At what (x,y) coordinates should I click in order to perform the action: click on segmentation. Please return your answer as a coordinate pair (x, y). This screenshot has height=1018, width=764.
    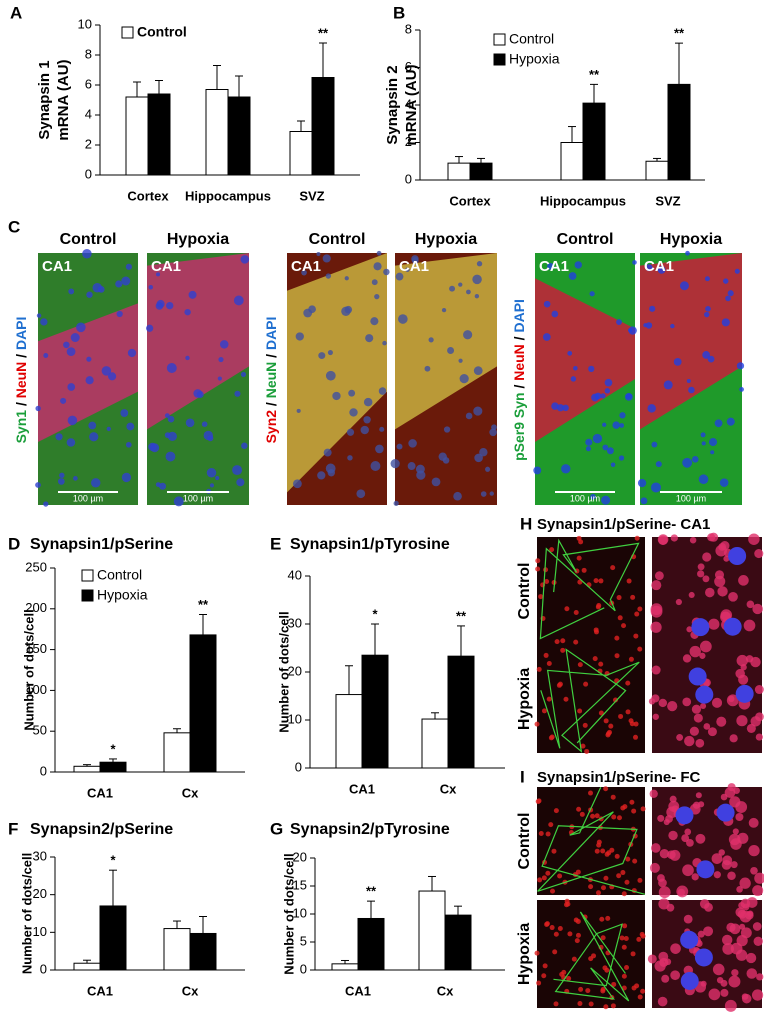
    Looking at the image, I should click on (591, 956).